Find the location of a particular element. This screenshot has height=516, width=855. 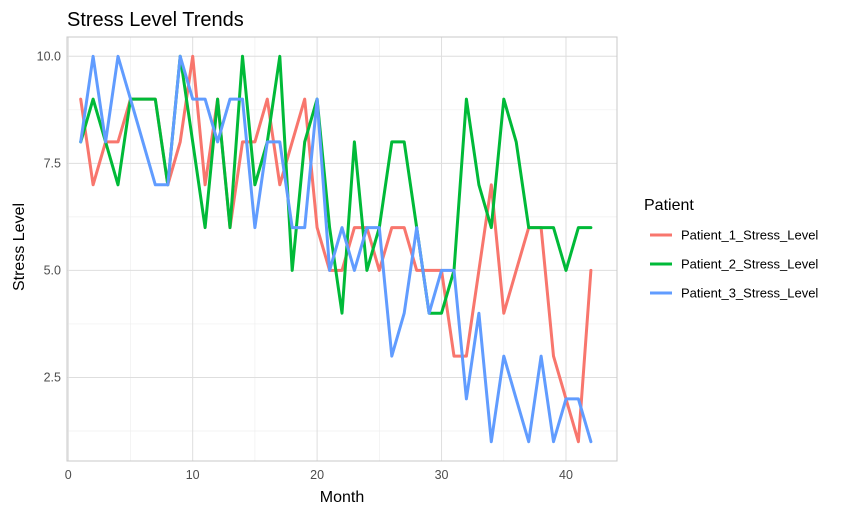

legend-label-patient-3: Patient_3_Stress_Level is located at coordinates (749, 293).